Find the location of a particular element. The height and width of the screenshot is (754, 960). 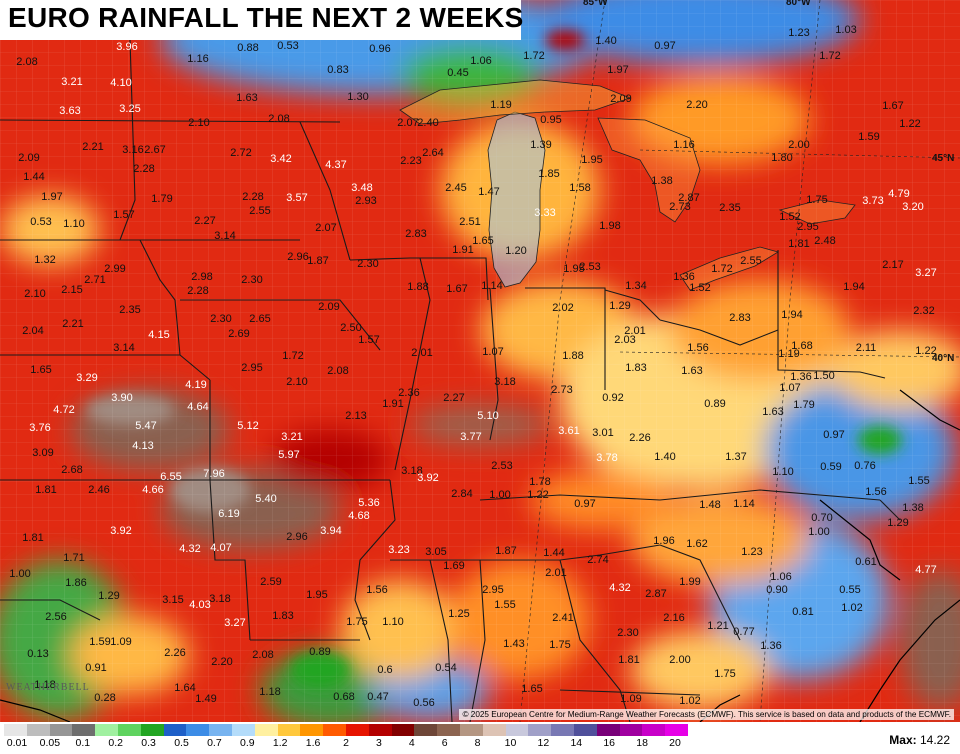

rain-value: 1.06 is located at coordinates (780, 577).